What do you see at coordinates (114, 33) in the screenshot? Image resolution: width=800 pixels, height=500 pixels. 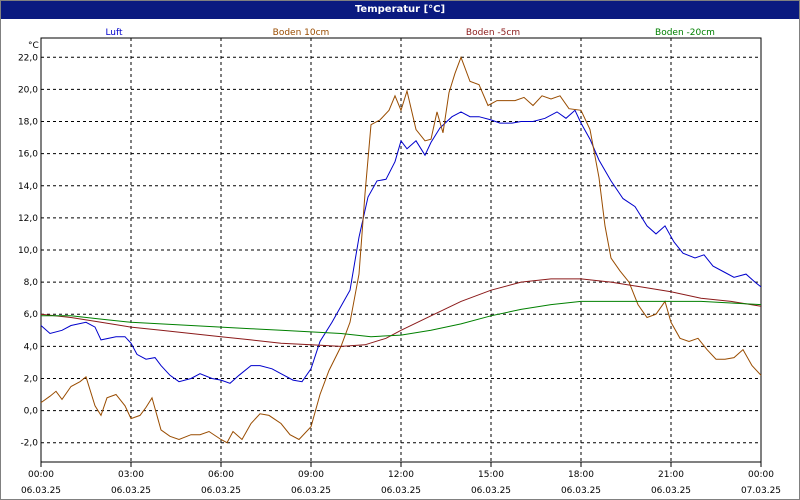 I see `legend-entry: Luft` at bounding box center [114, 33].